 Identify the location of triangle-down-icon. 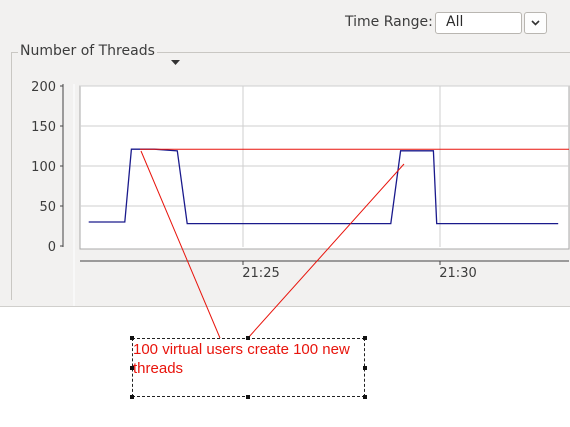
(175, 62).